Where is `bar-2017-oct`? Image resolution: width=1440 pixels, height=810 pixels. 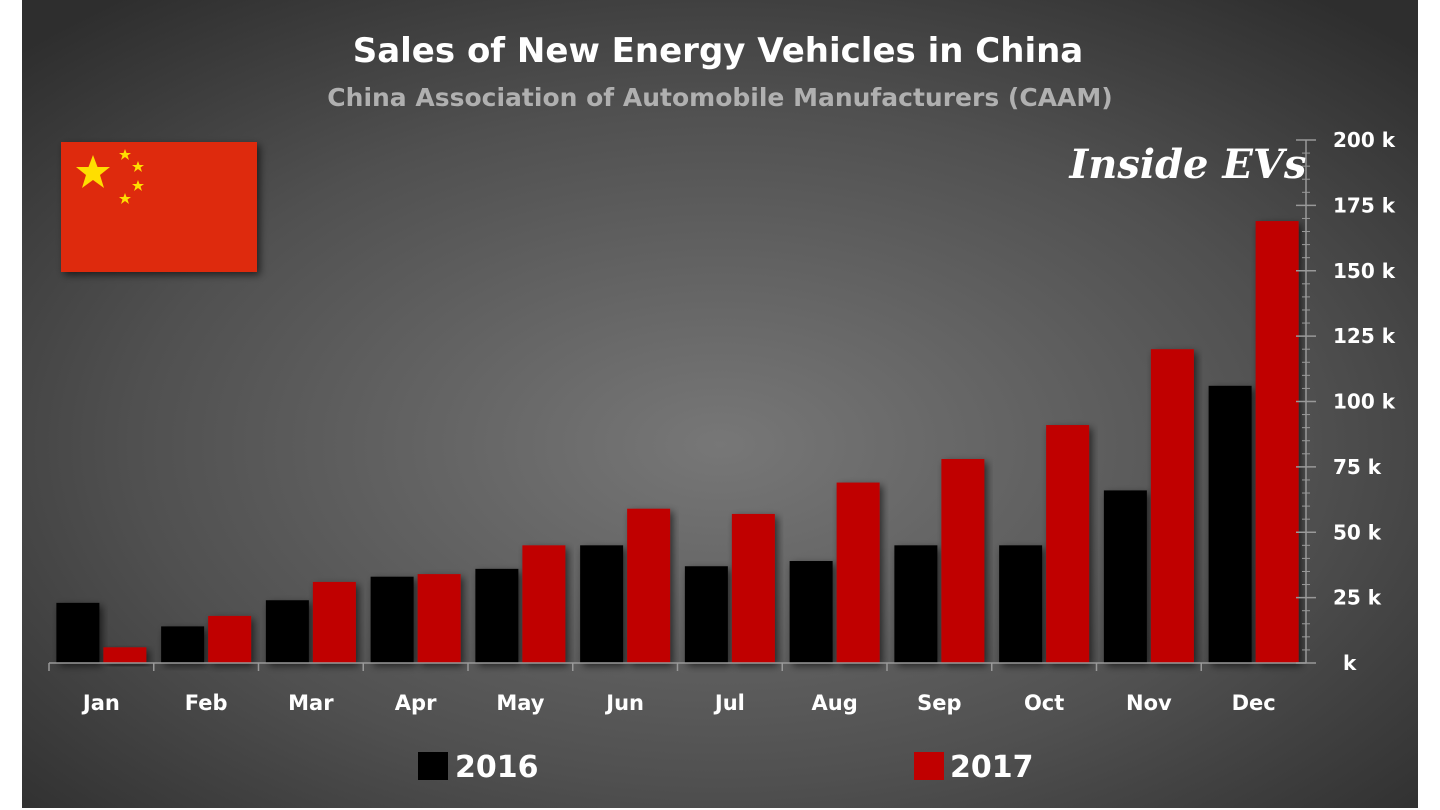
bar-2017-oct is located at coordinates (1068, 544).